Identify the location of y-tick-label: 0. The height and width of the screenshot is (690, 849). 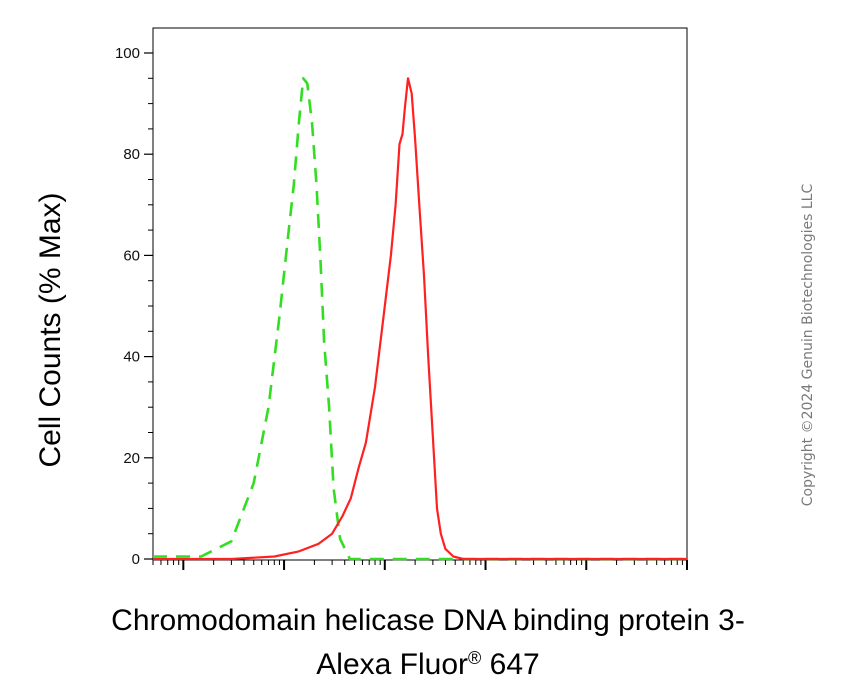
(136, 559).